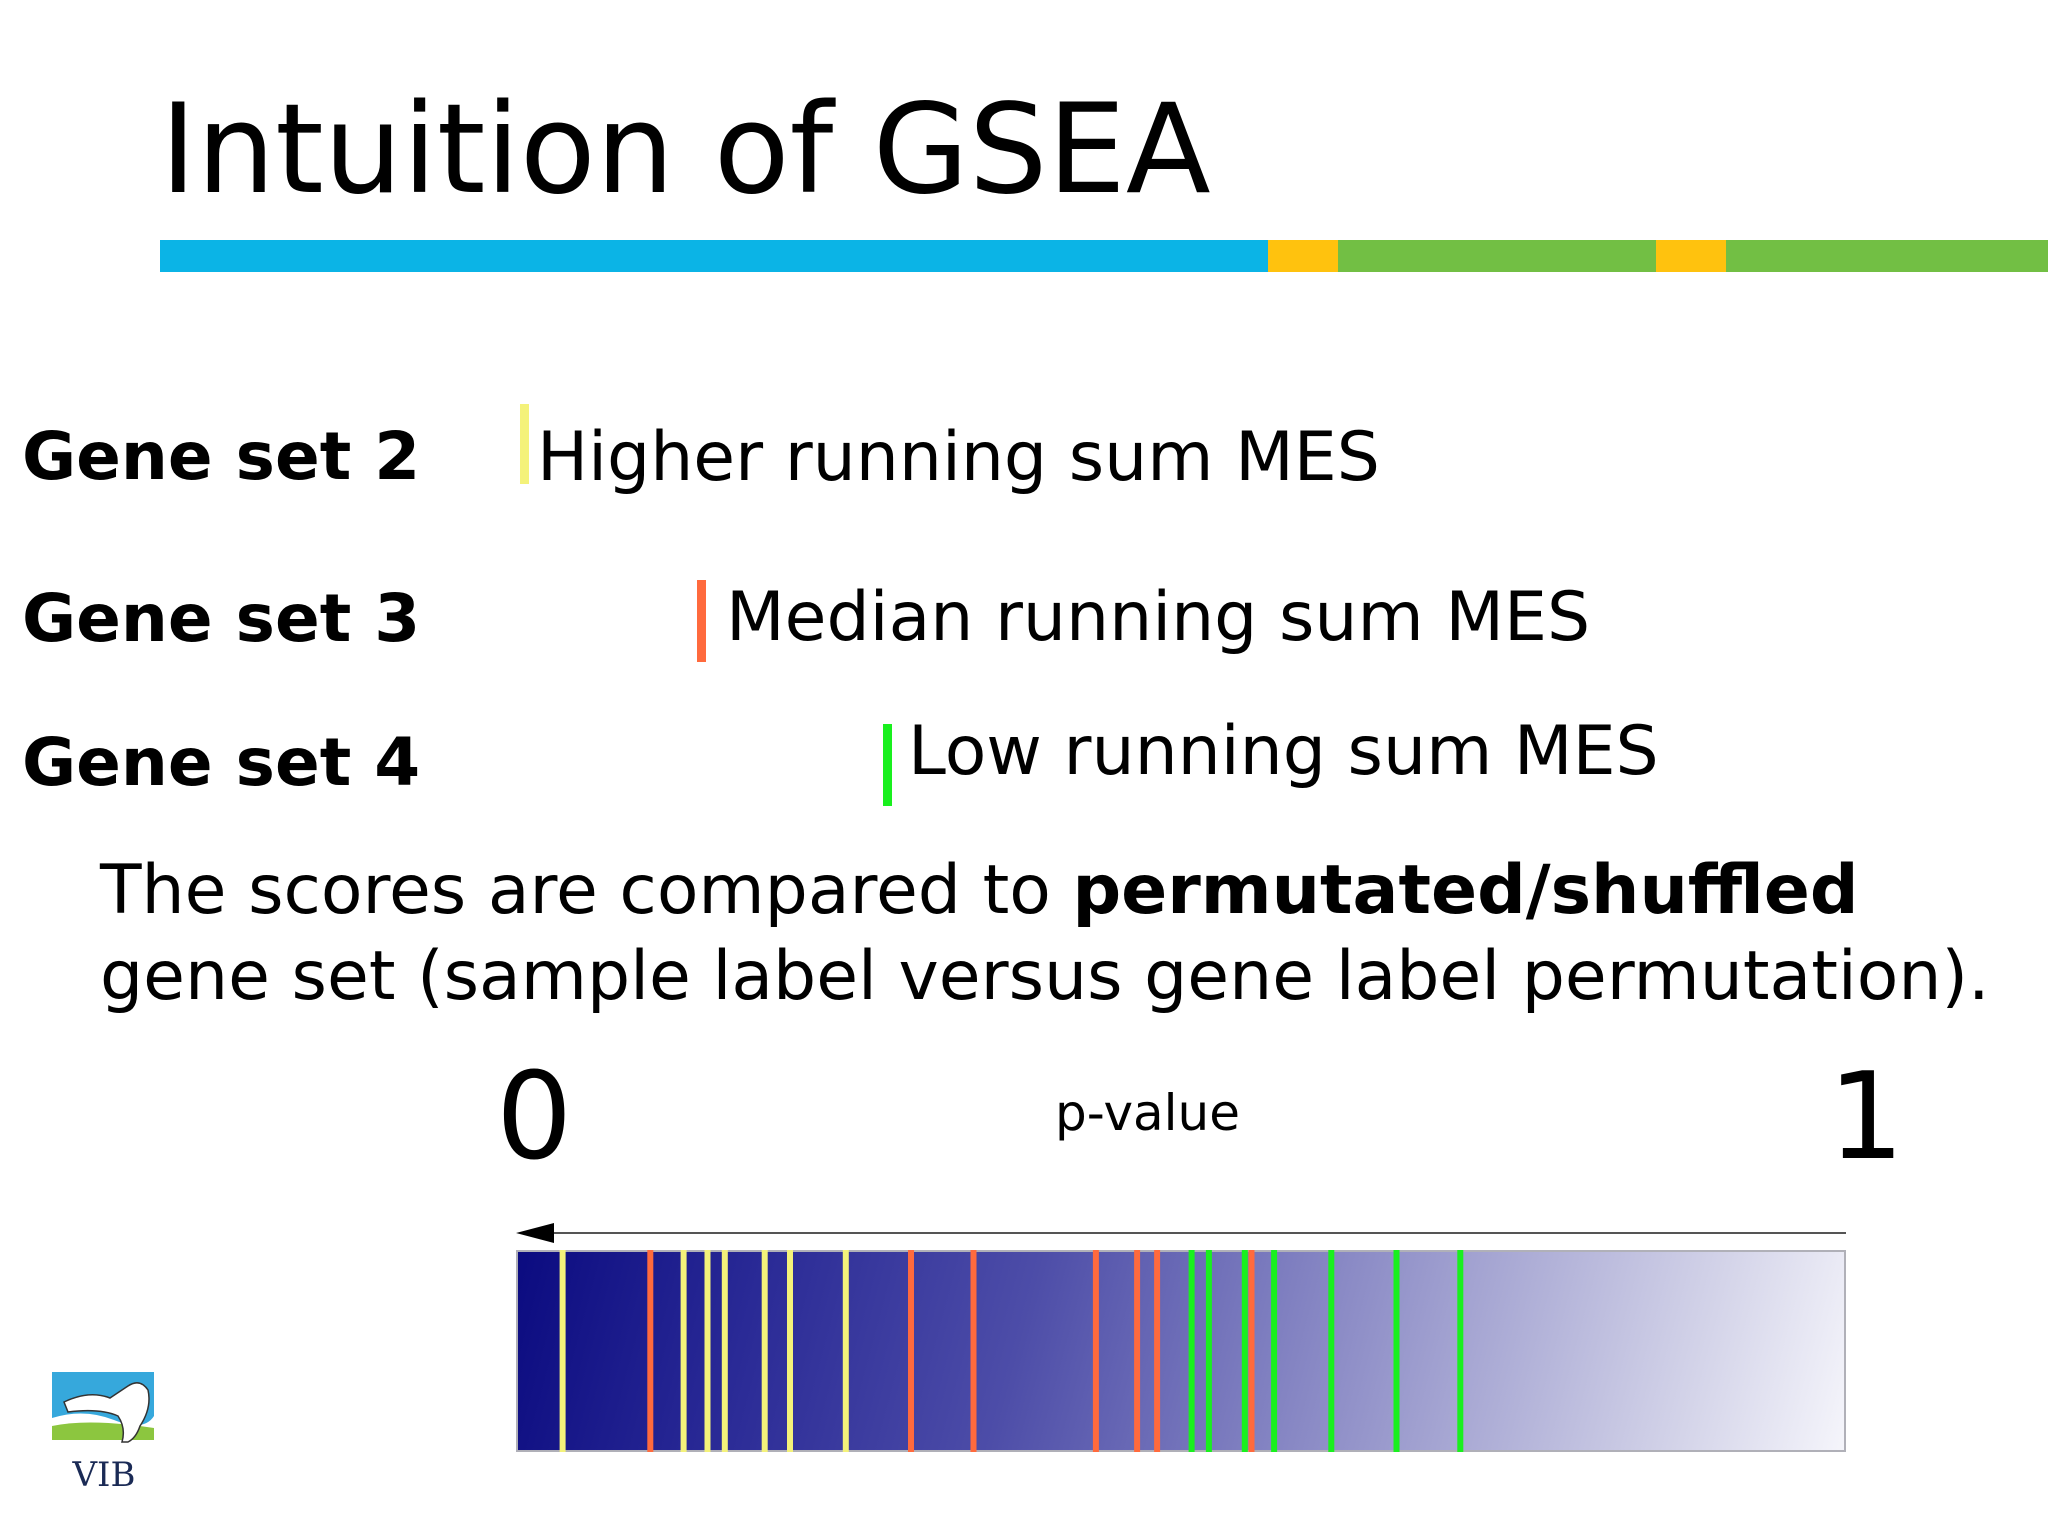 The image size is (2048, 1536). What do you see at coordinates (958, 457) in the screenshot?
I see `gene-set-2-description: Higher running sum MES` at bounding box center [958, 457].